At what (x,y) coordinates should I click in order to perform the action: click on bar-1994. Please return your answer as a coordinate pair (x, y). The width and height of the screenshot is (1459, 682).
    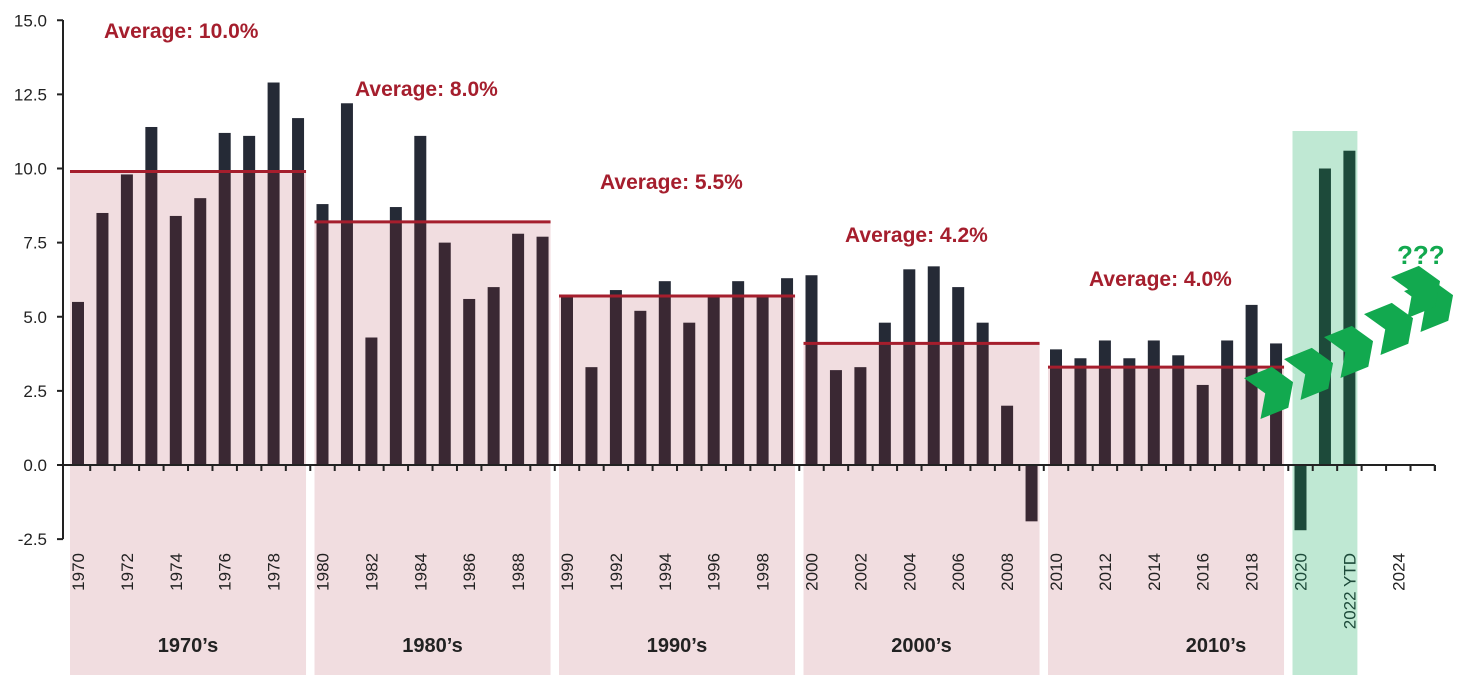
    Looking at the image, I should click on (664, 380).